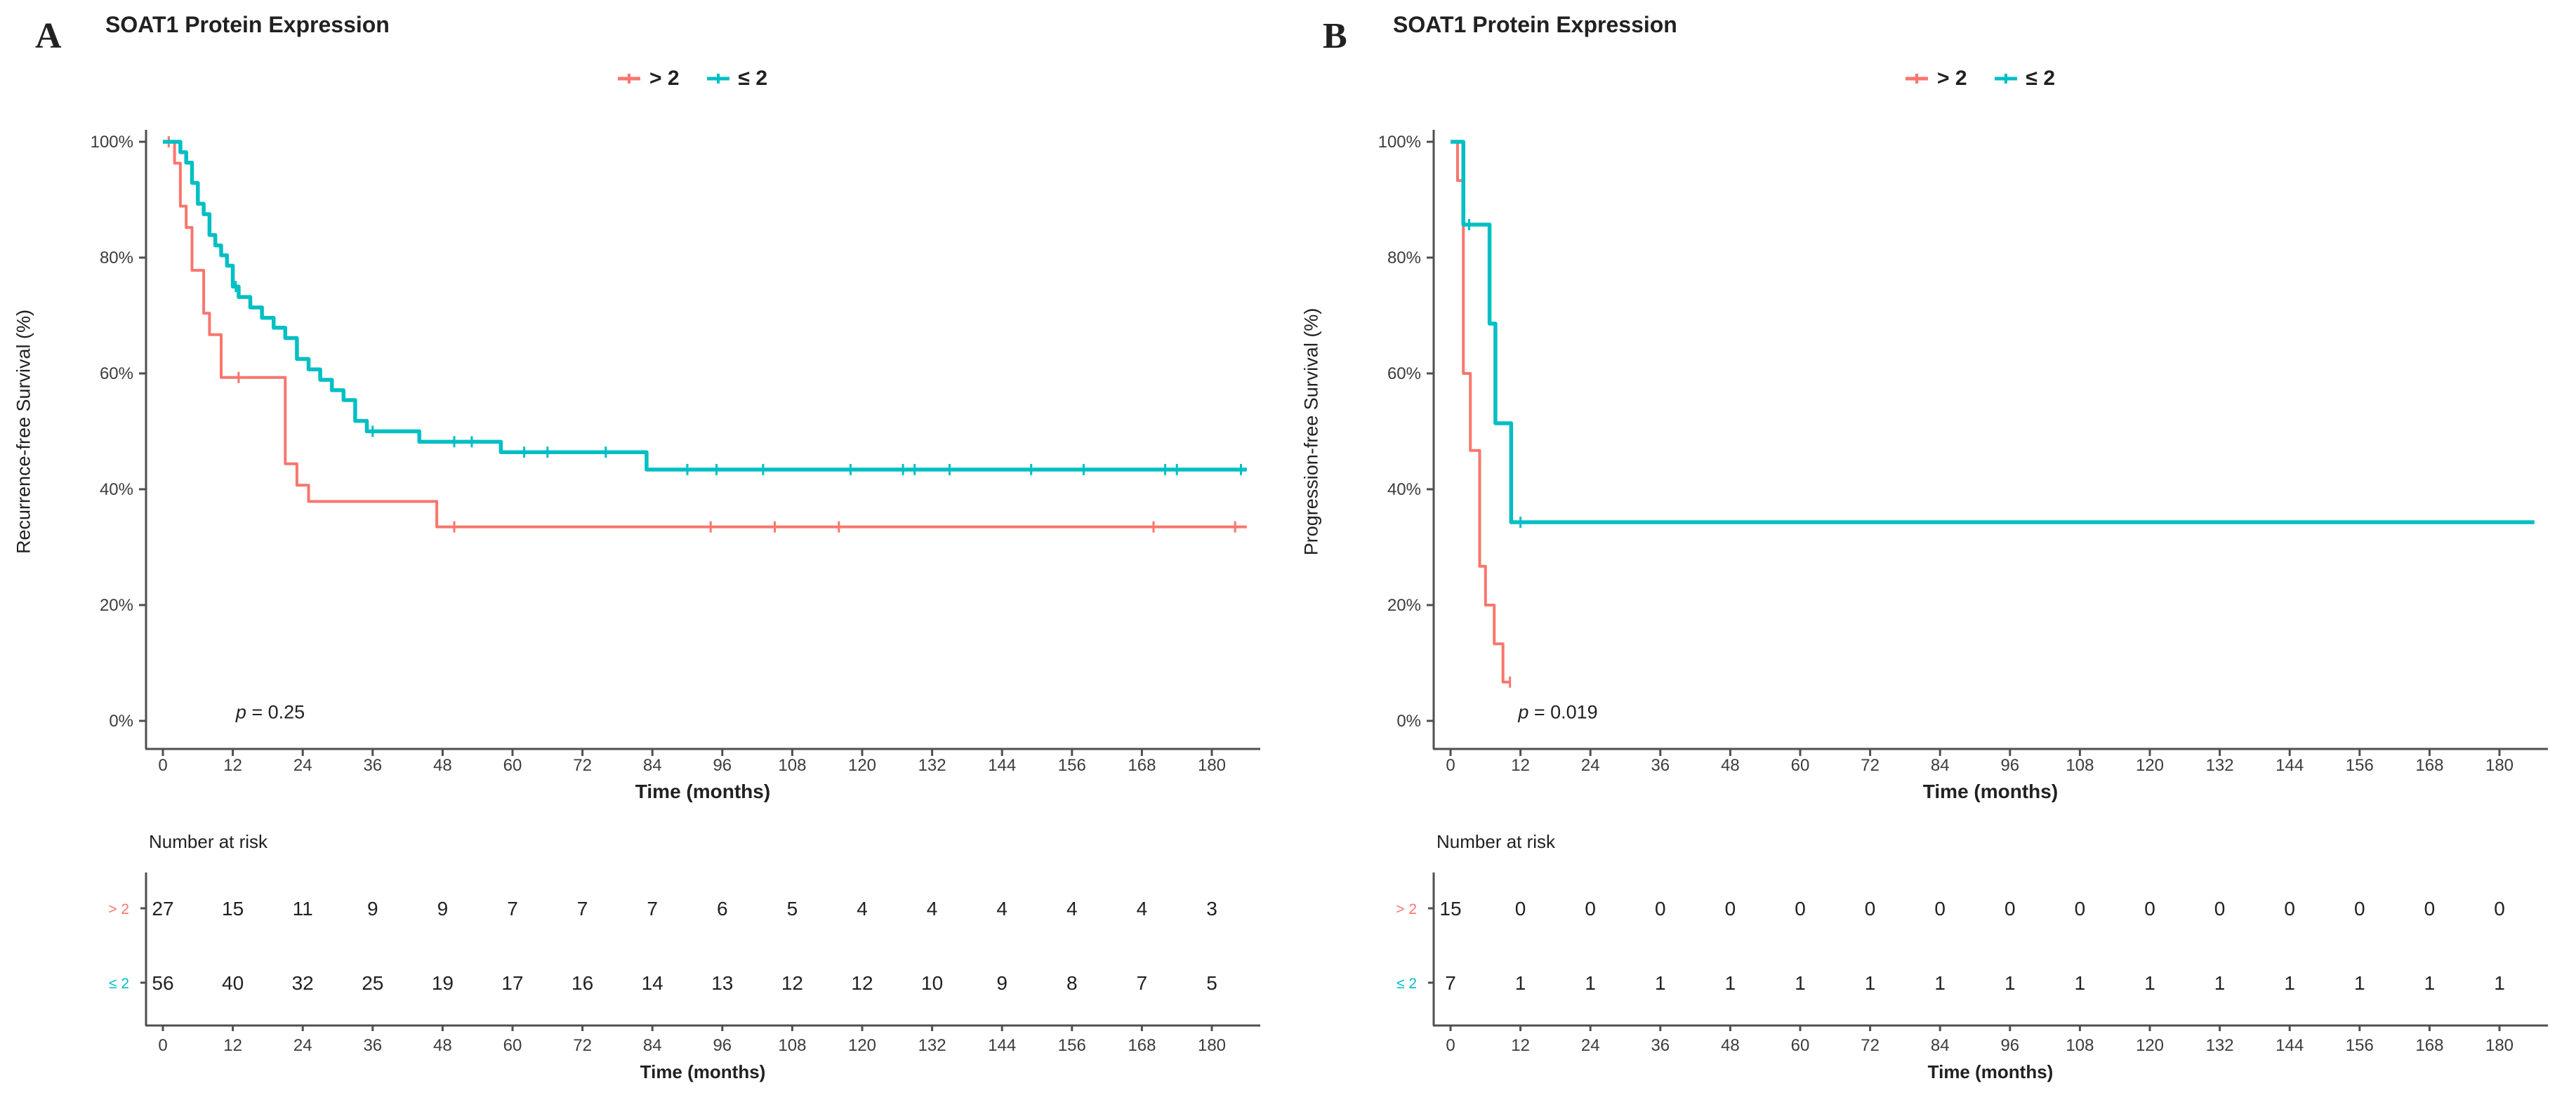 This screenshot has width=2576, height=1095. I want to click on risk-count: 11, so click(303, 909).